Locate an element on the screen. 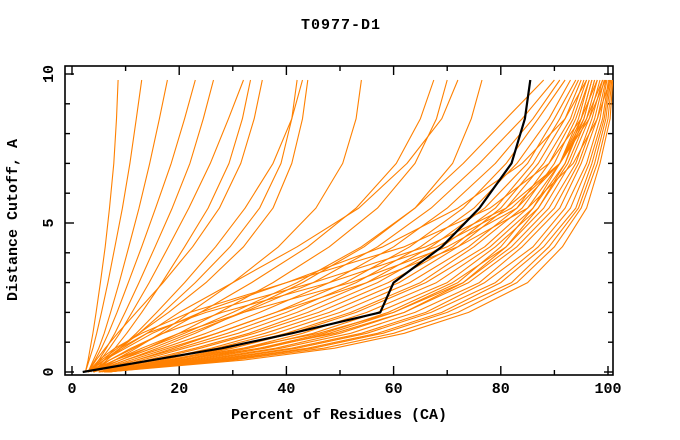  x-tick-label: 40 is located at coordinates (286, 389).